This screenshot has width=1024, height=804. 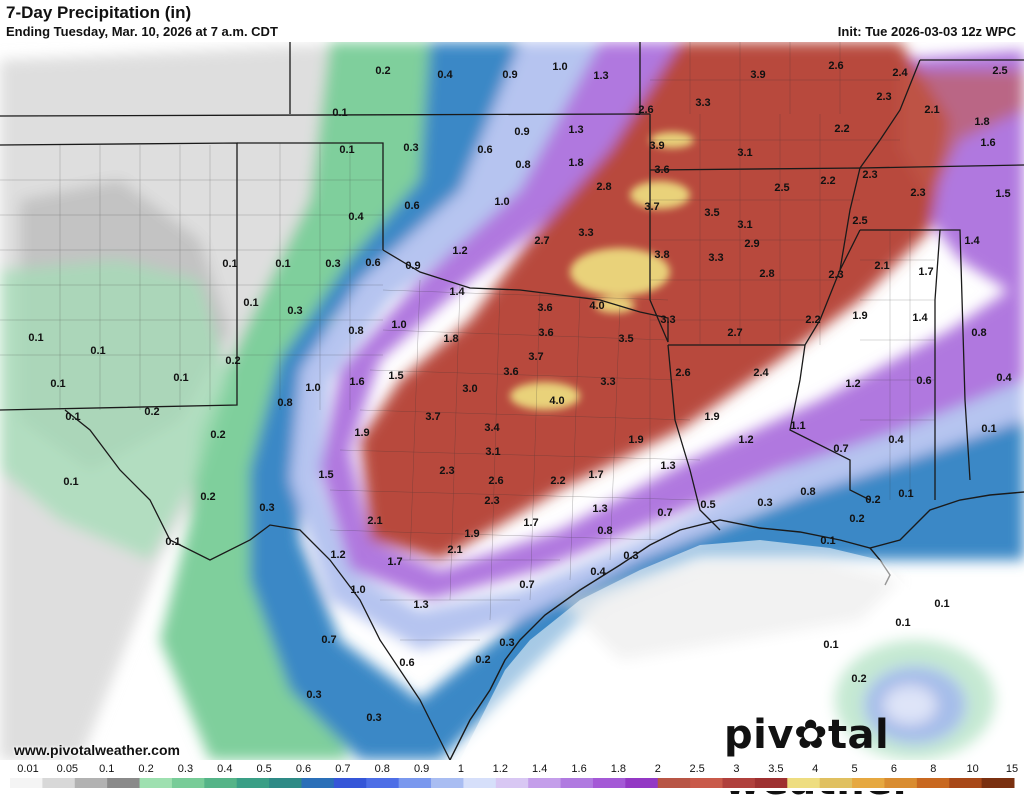 What do you see at coordinates (541, 241) in the screenshot?
I see `precip-value-label: 2.7` at bounding box center [541, 241].